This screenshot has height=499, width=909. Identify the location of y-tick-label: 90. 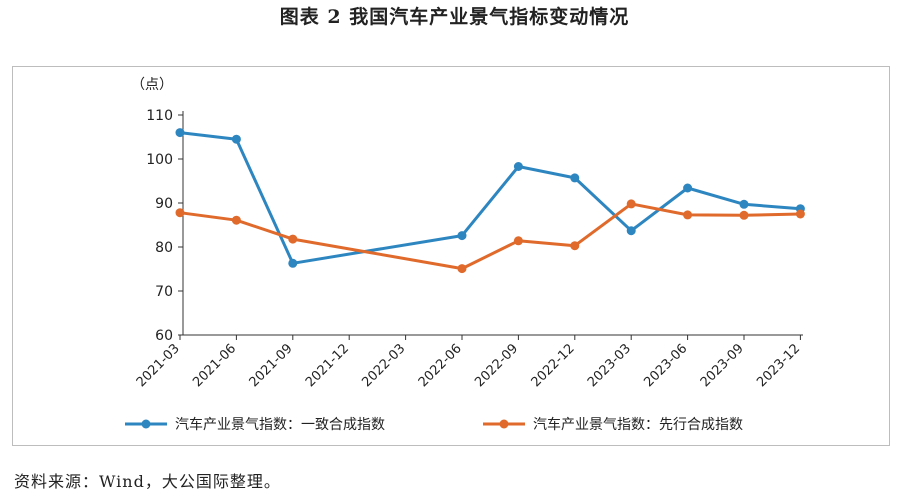
(164, 204).